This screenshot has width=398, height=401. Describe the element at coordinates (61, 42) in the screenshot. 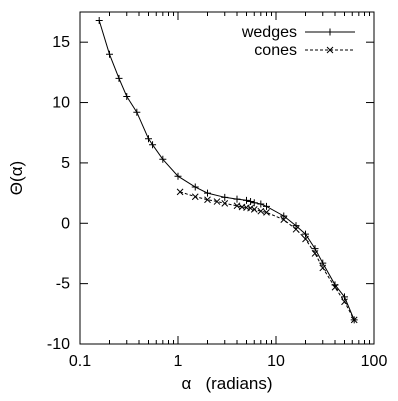

I see `y-tick-label: 15` at that location.